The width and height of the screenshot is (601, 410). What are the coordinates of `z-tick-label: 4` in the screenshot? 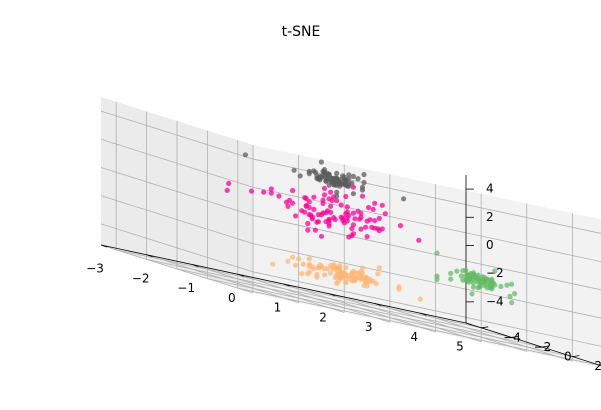 It's located at (490, 189).